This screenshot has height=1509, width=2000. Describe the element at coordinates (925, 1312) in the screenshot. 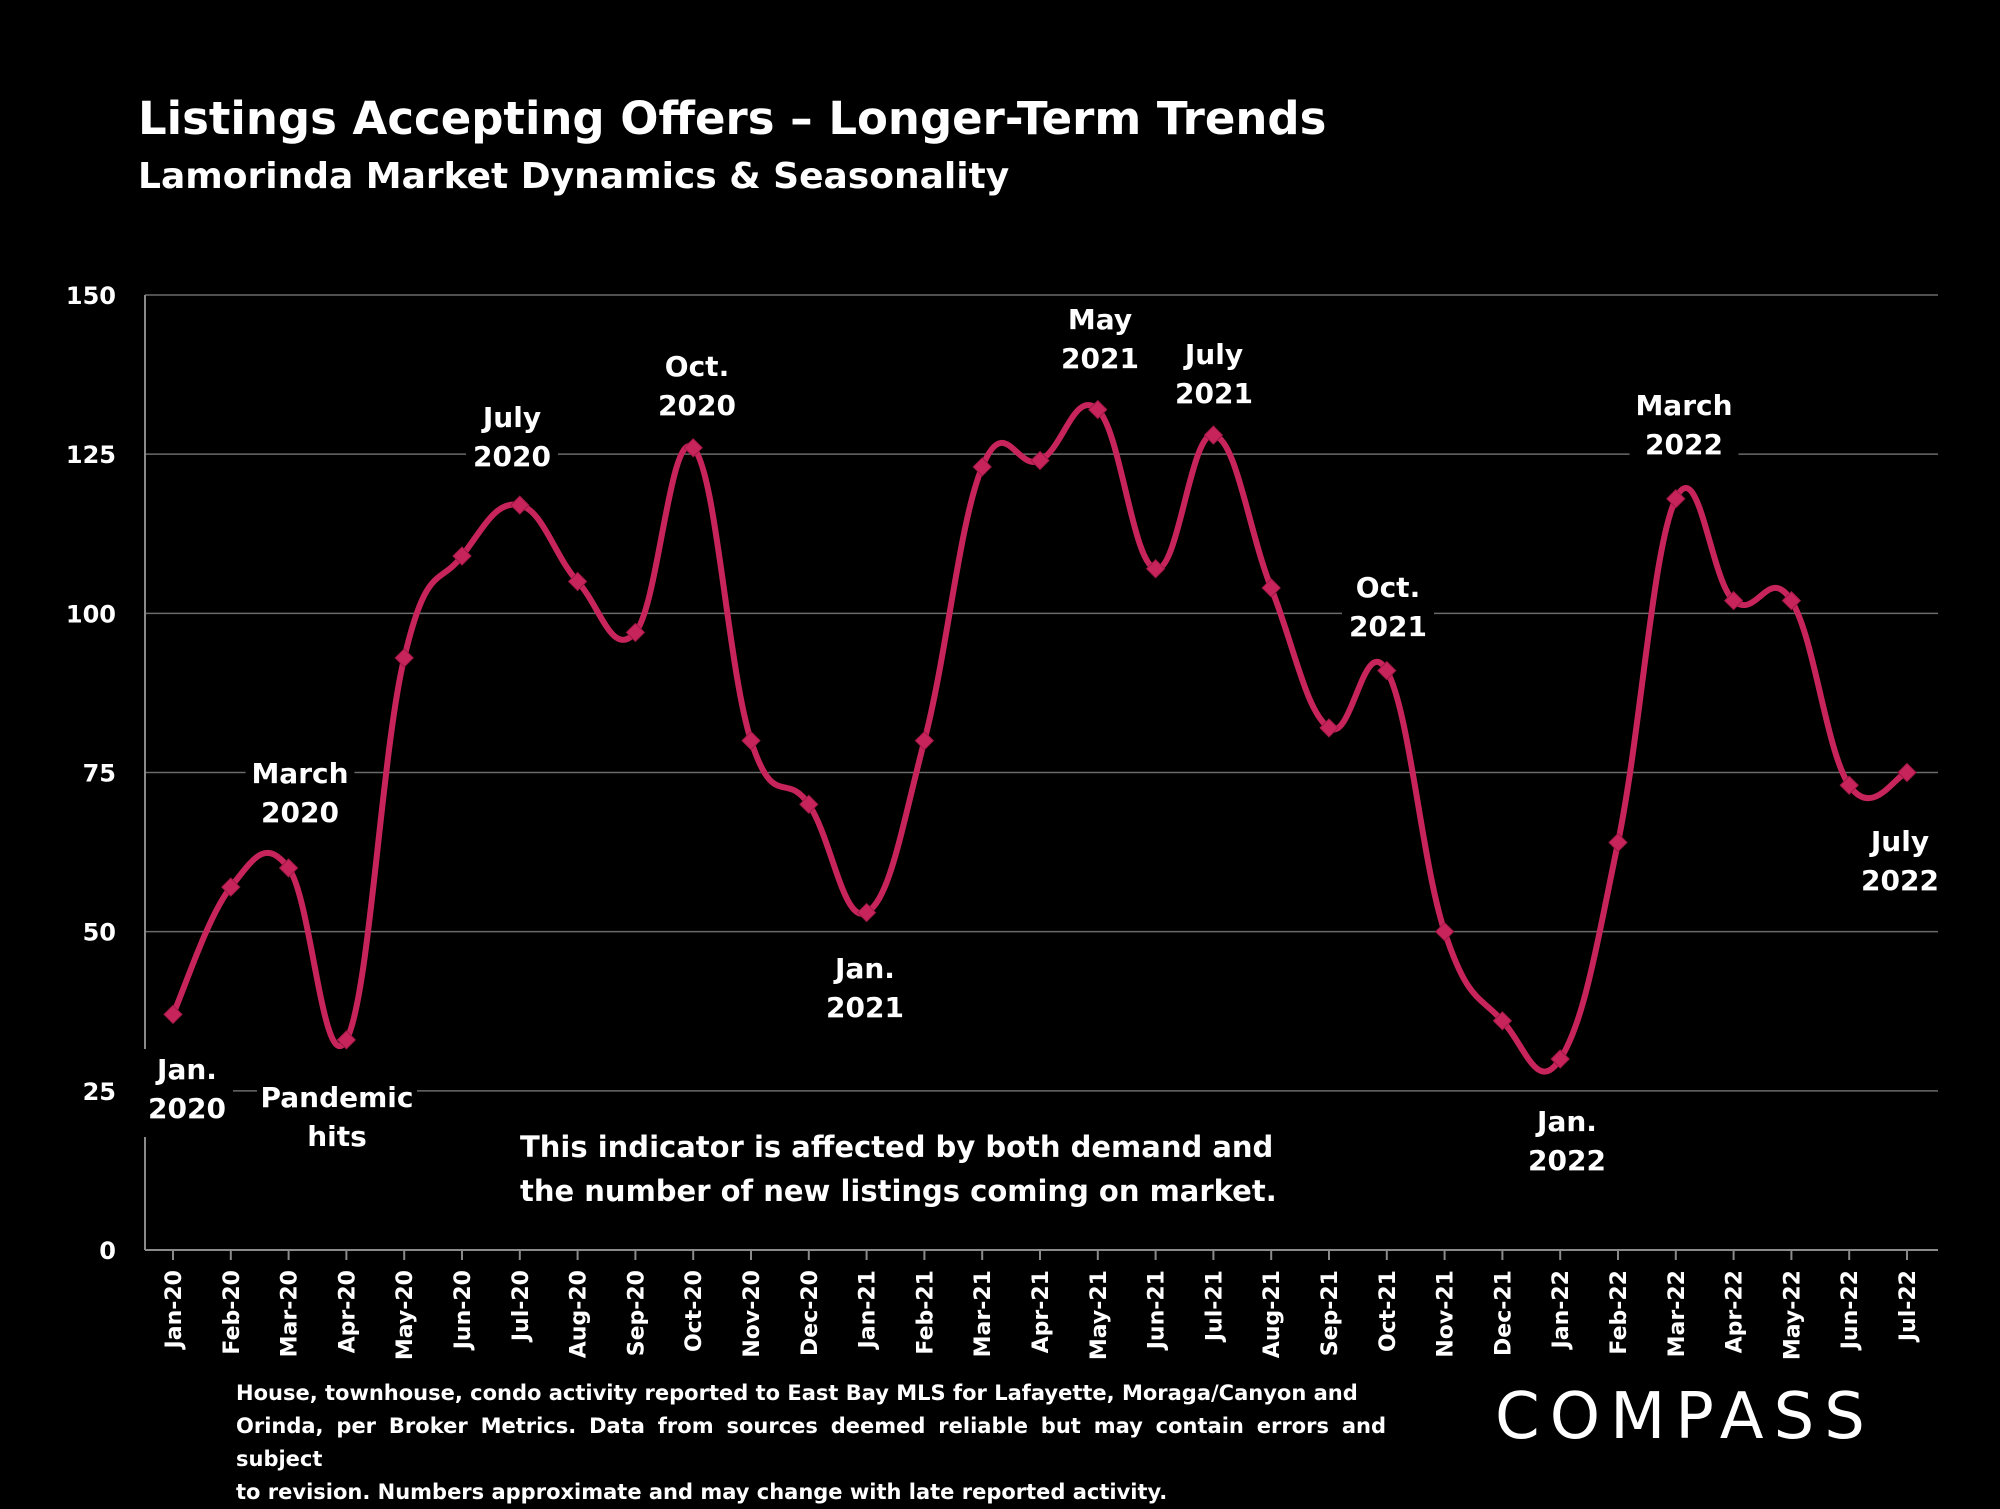

I see `x-tick-label: Feb-21` at that location.